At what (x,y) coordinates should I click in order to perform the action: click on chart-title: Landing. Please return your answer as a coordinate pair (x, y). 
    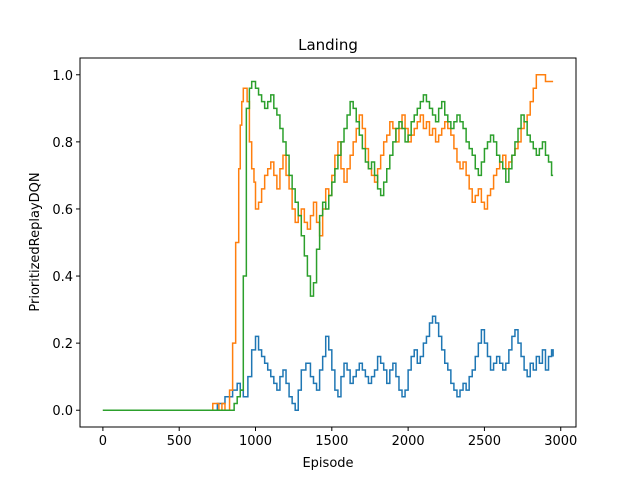
    Looking at the image, I should click on (328, 45).